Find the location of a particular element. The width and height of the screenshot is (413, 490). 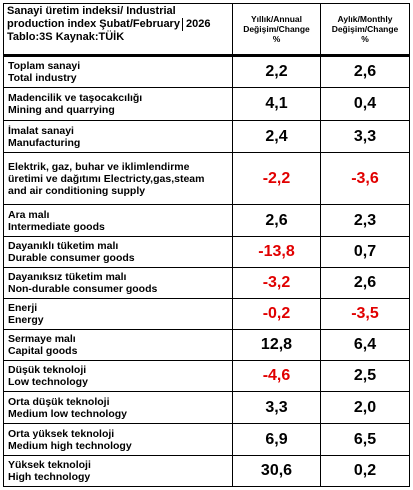

table-row: Toplam sanayi Total industry 2,2 2,6 is located at coordinates (206, 71).